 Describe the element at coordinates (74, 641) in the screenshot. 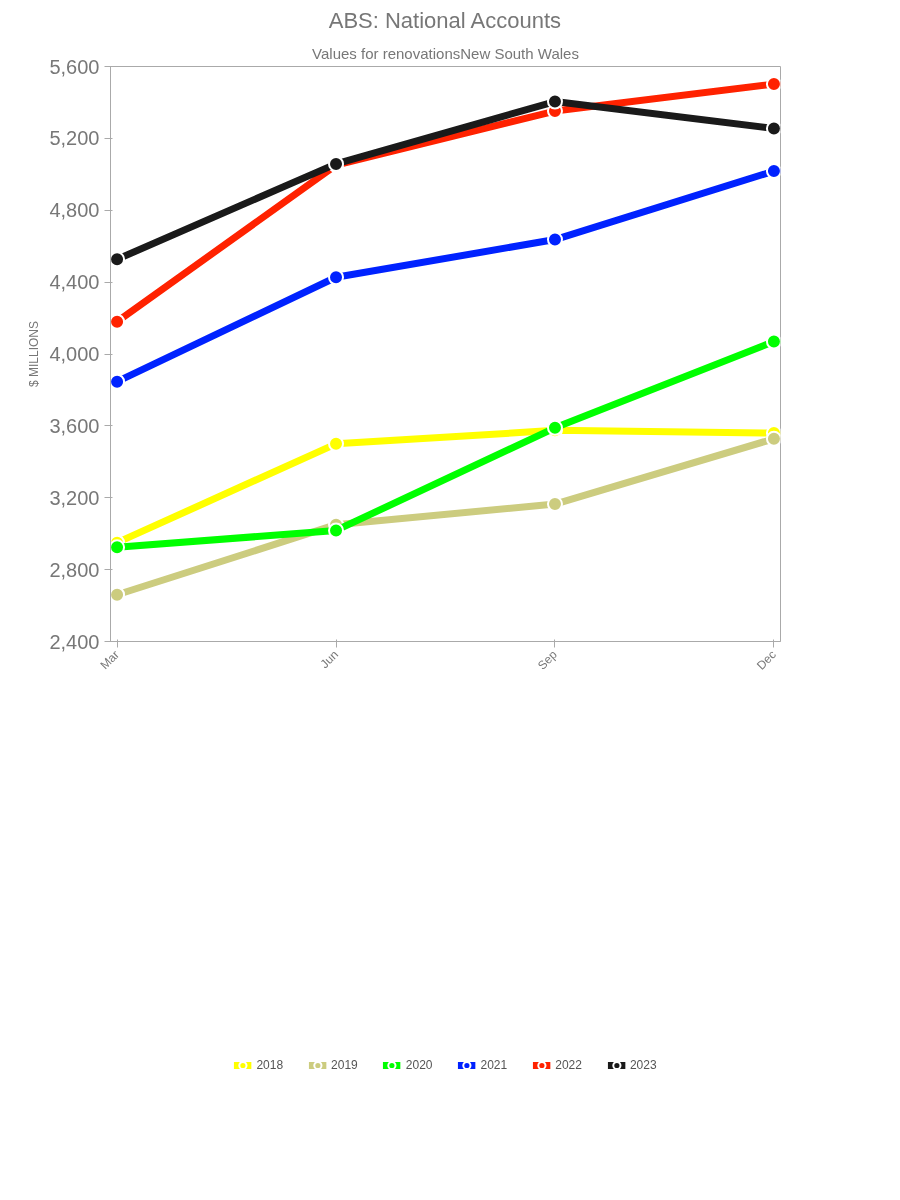

I see `y-tick-label: 2,400` at that location.